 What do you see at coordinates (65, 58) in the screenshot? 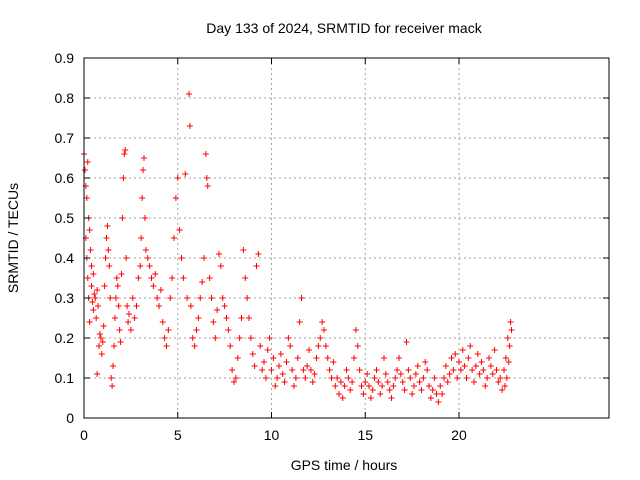
I see `y-tick-label: 0.9` at bounding box center [65, 58].